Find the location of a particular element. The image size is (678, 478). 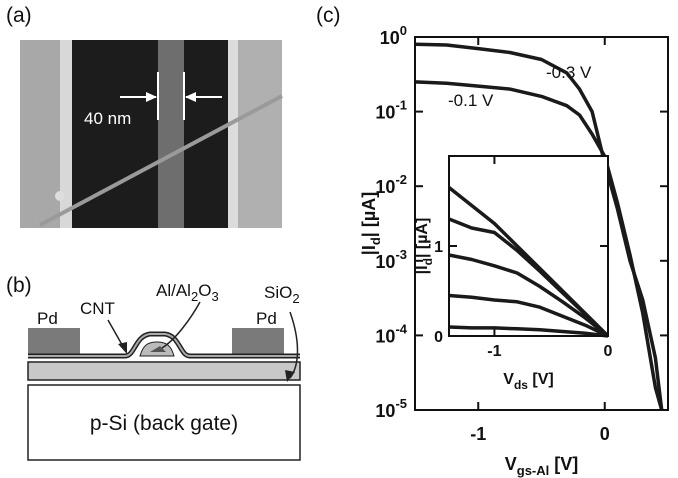

oxide-label: SiO2 is located at coordinates (282, 294).